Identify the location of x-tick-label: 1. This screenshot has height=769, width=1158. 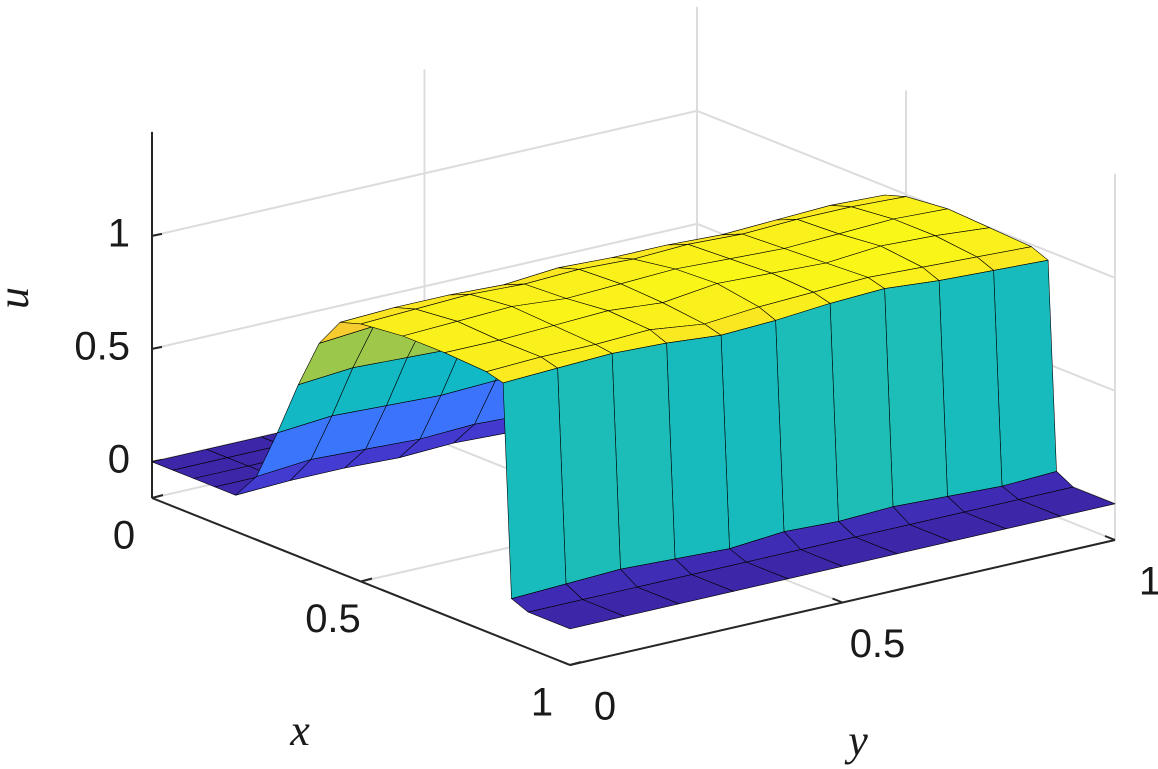
(542, 703).